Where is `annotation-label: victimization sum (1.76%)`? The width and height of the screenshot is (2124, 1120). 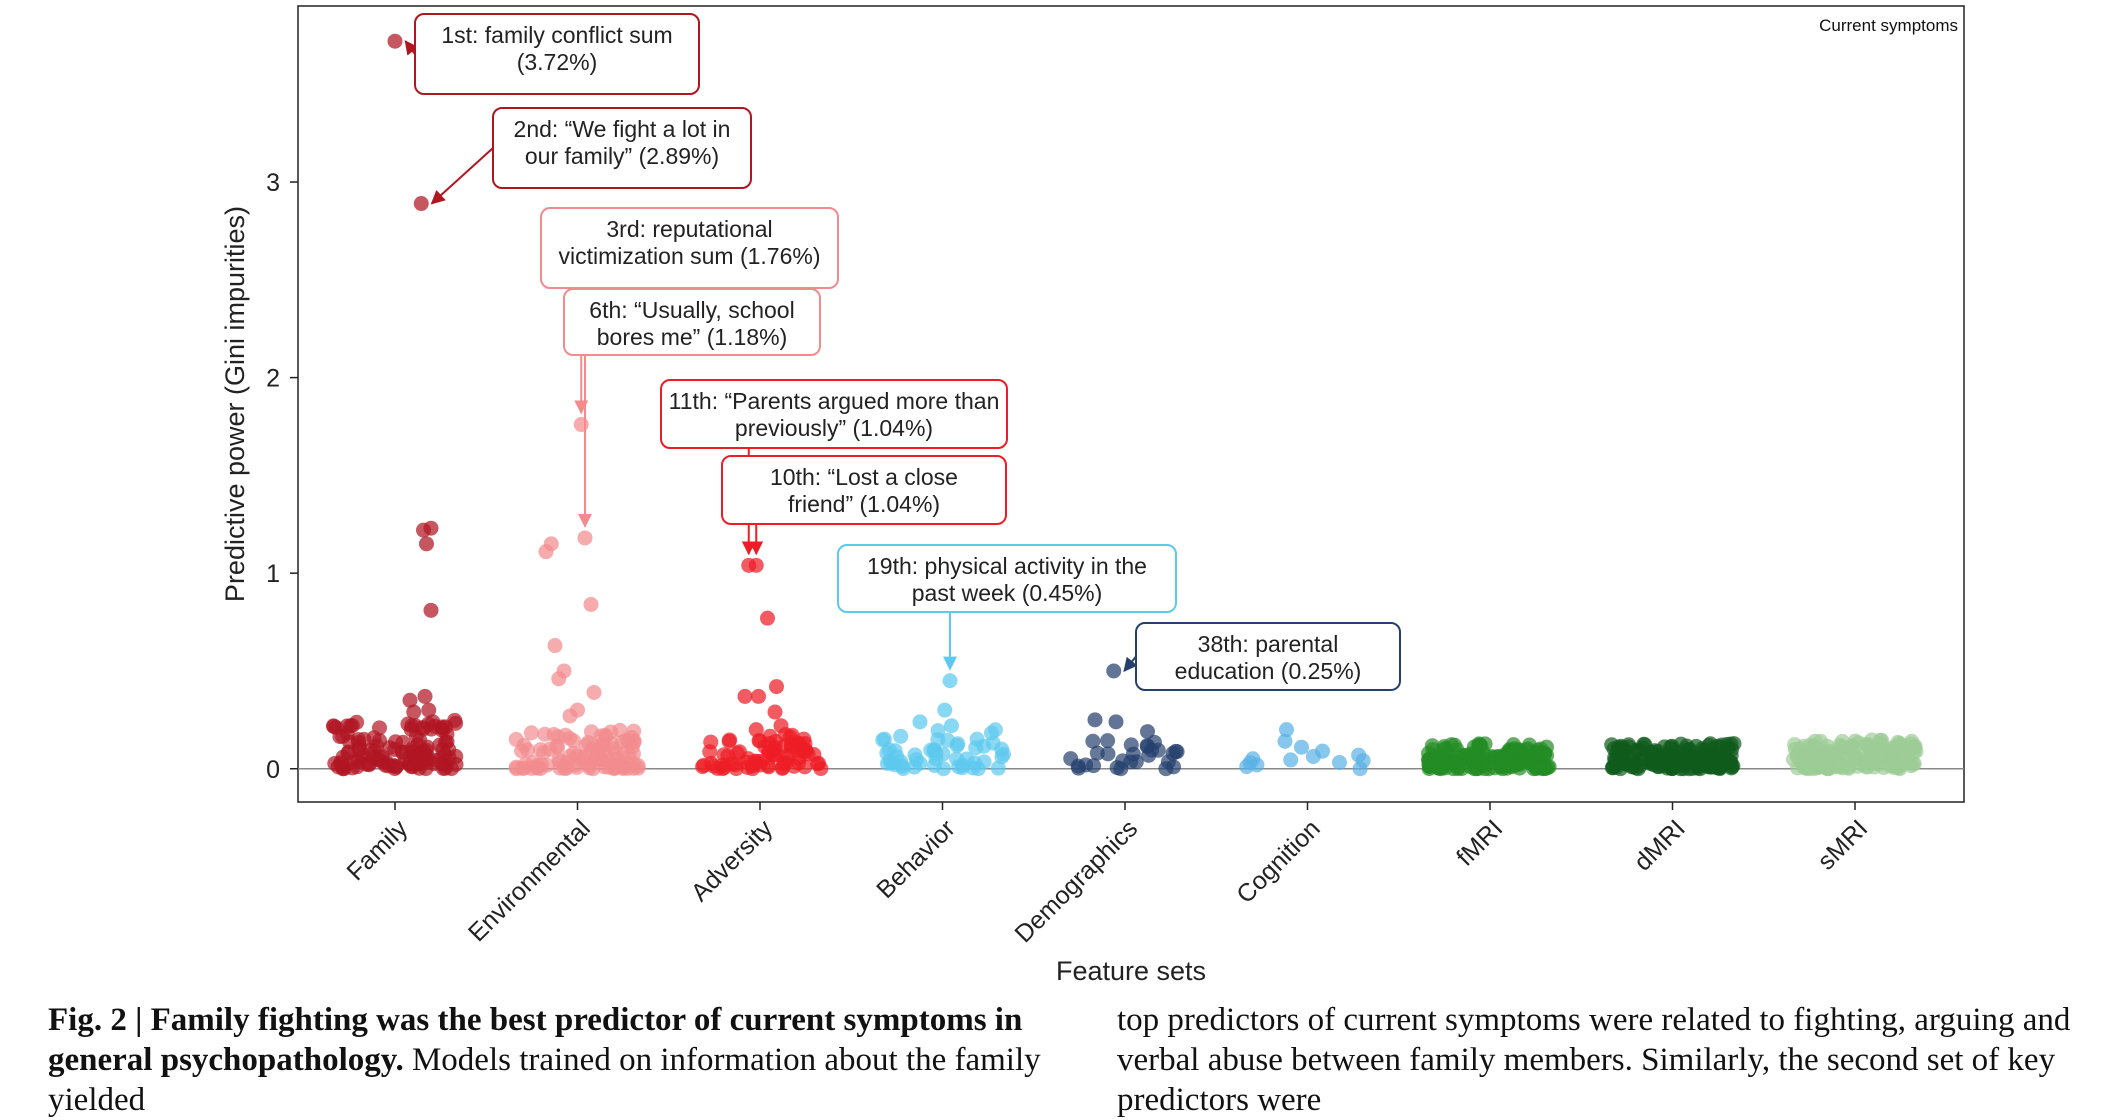 annotation-label: victimization sum (1.76%) is located at coordinates (689, 256).